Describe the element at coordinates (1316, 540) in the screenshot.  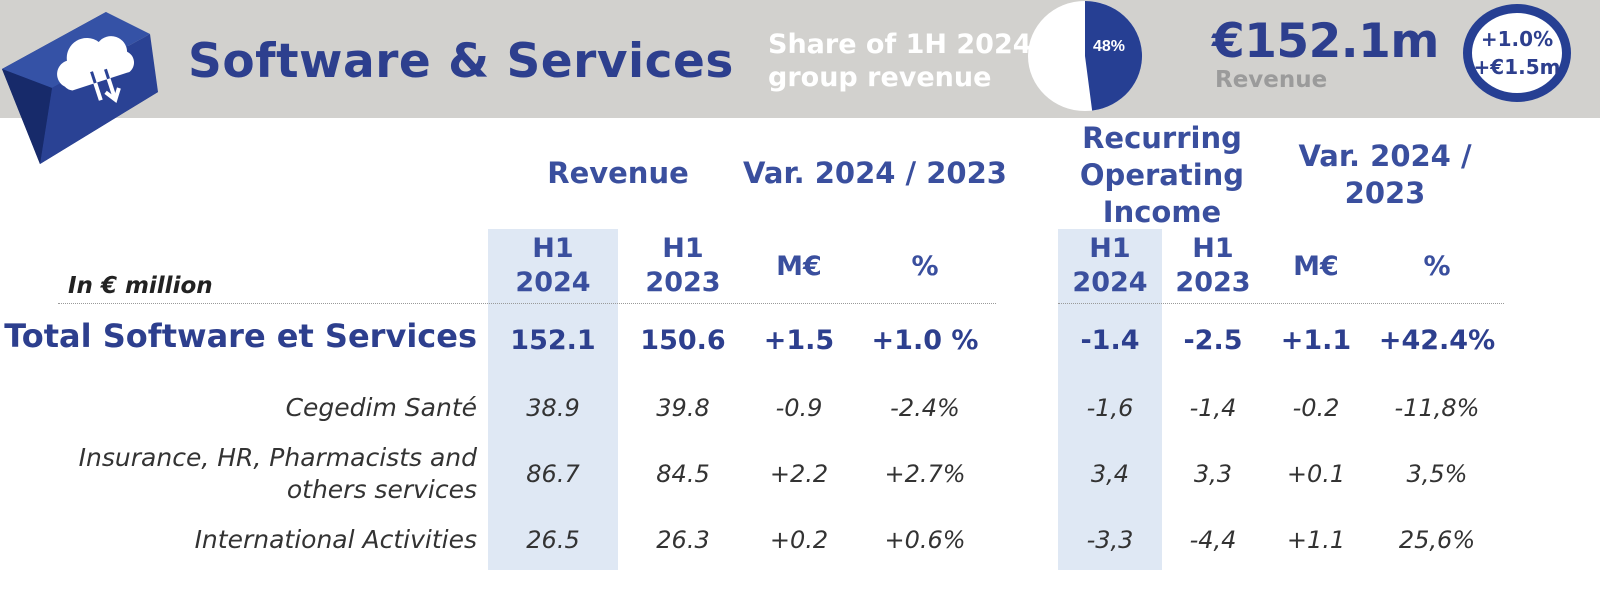
I see `table-cell: +1.1` at that location.